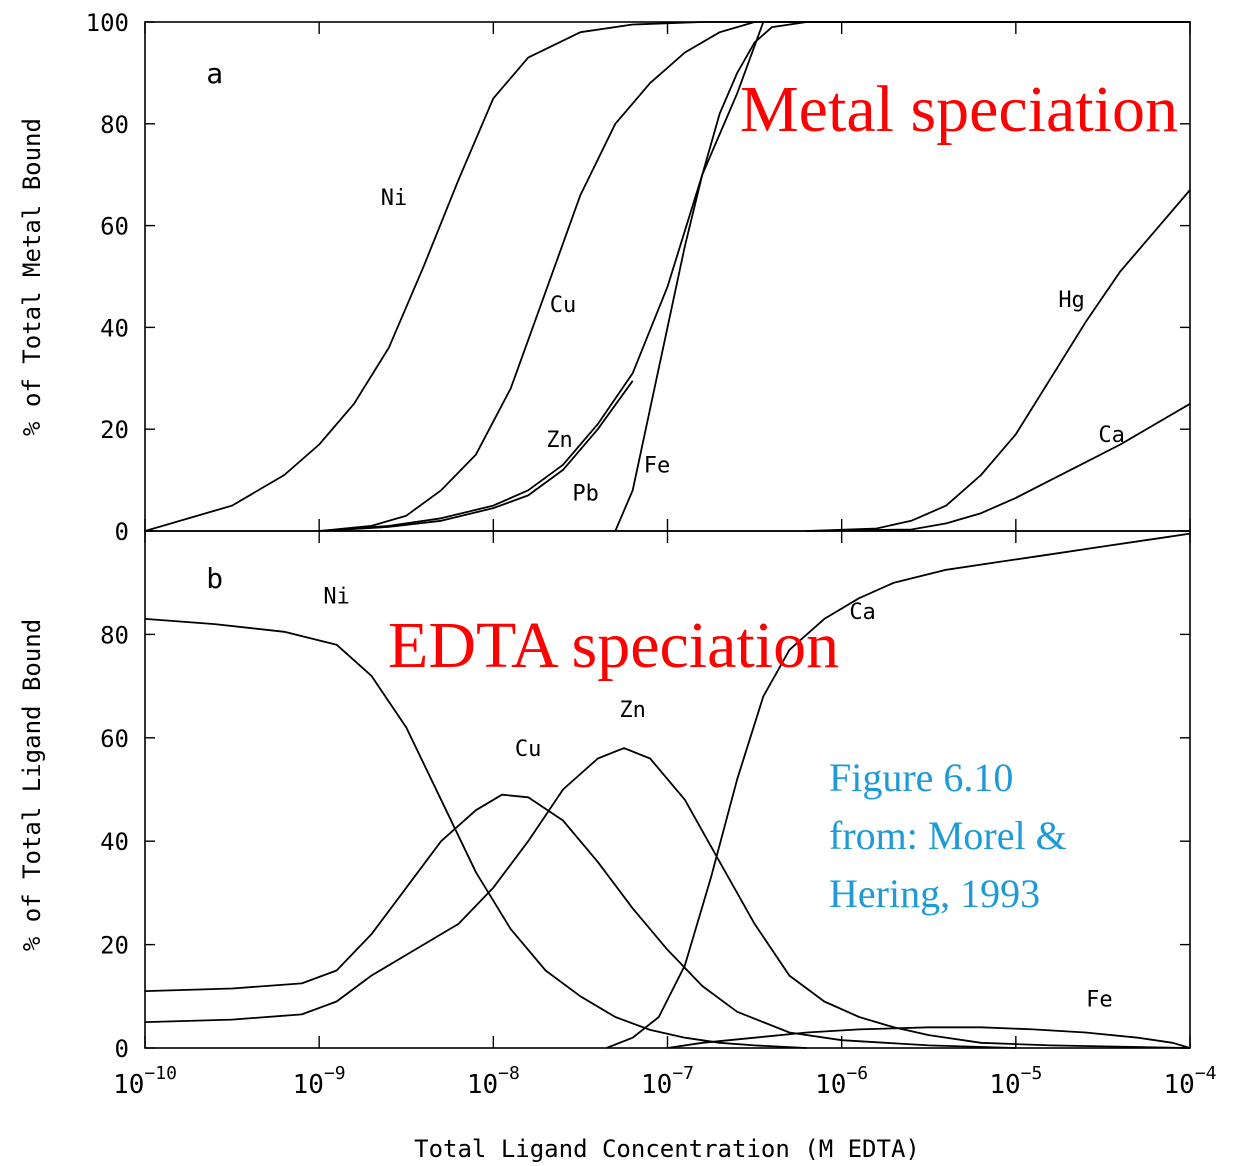 The height and width of the screenshot is (1166, 1240). Describe the element at coordinates (998, 467) in the screenshot. I see `series-line-ca-a` at that location.